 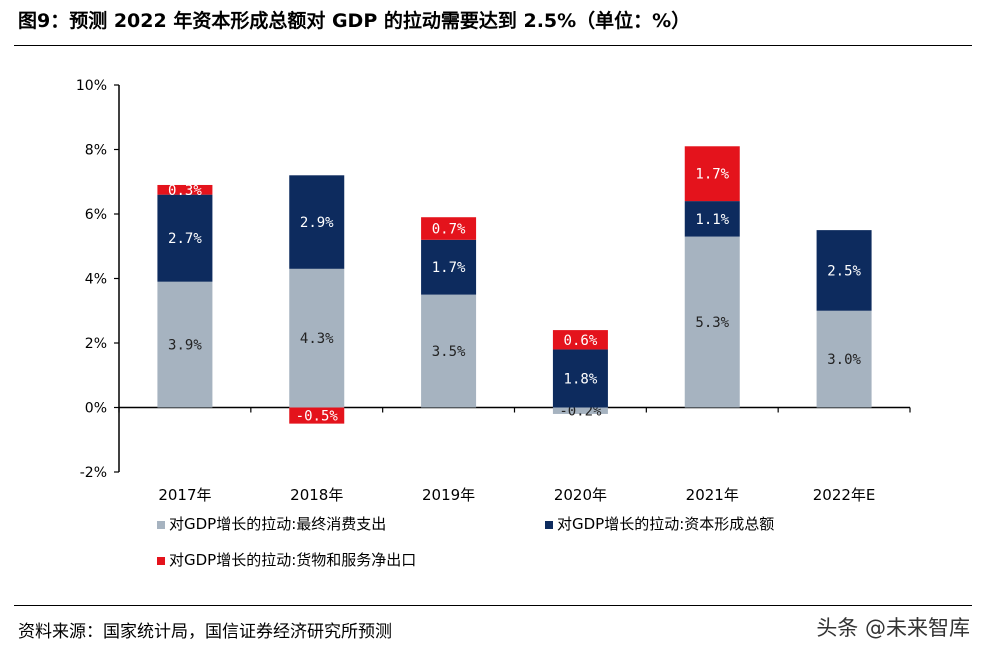 I want to click on data-label: 3.5%, so click(x=449, y=352).